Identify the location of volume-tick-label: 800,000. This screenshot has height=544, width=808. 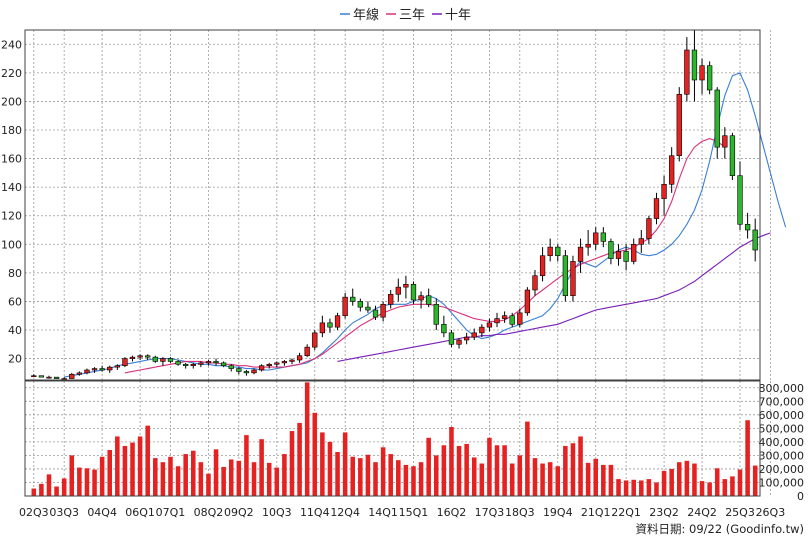
(782, 388).